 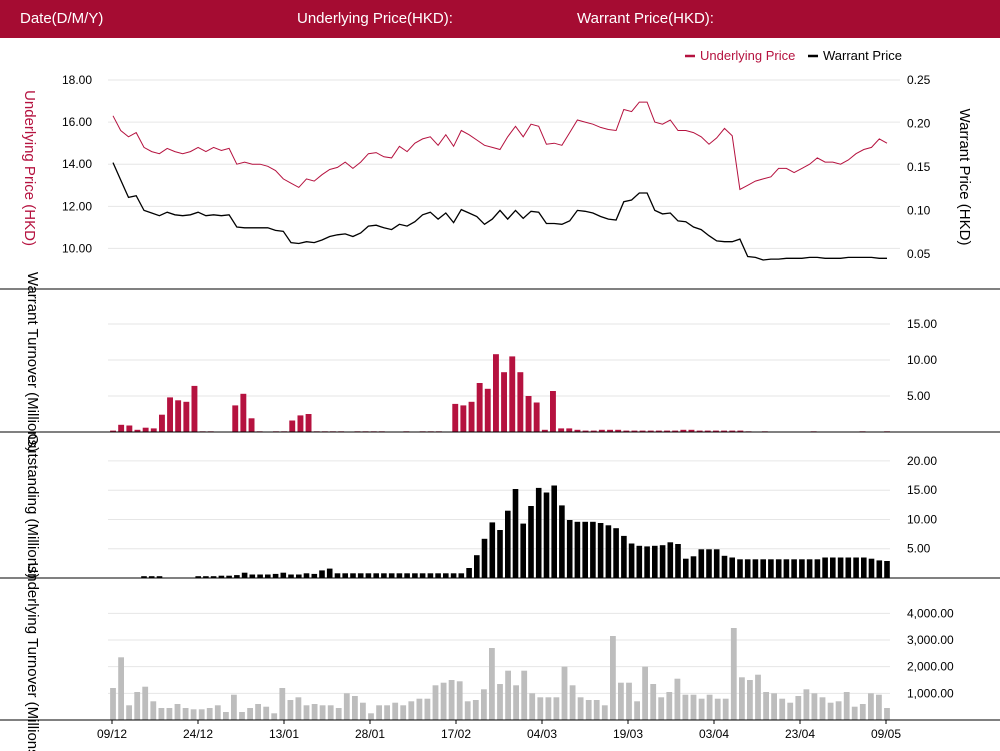 I want to click on tick-label: 15.00, so click(x=922, y=324).